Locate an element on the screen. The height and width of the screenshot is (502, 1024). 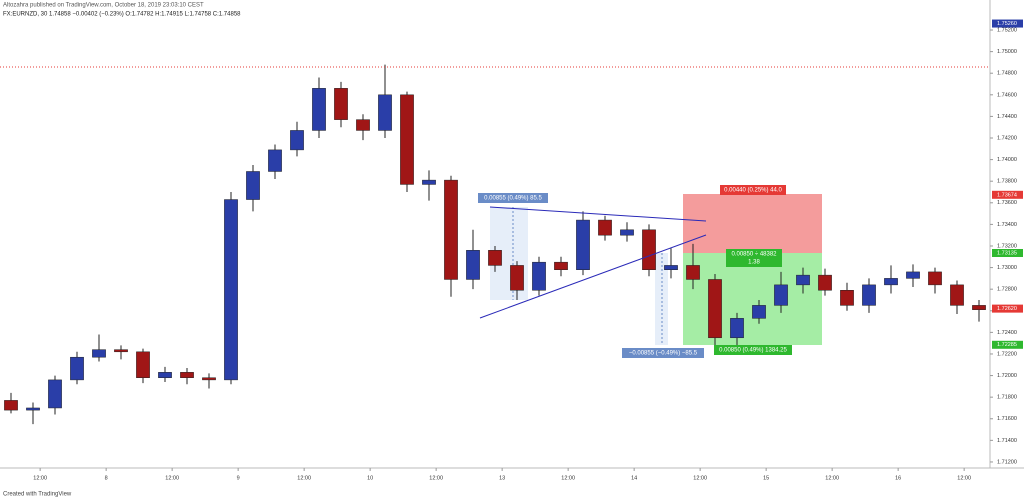
y-tick-label: 1.73600 is located at coordinates (1007, 203).